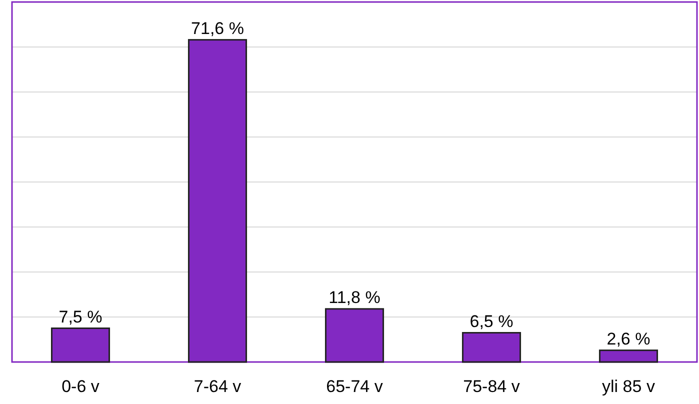  I want to click on data-label: 71,6 %, so click(217, 28).